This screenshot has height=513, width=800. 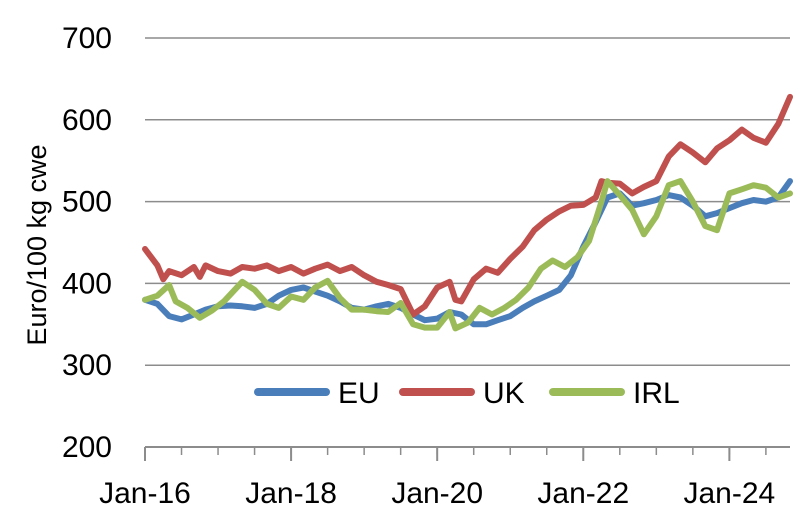 What do you see at coordinates (87, 447) in the screenshot?
I see `y-tick-label: 200` at bounding box center [87, 447].